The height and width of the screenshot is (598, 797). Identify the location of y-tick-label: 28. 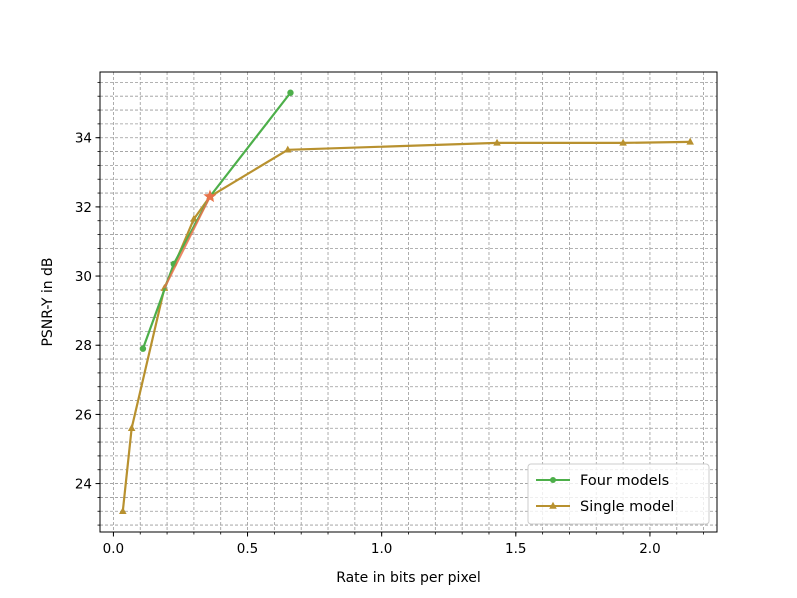
(83, 346).